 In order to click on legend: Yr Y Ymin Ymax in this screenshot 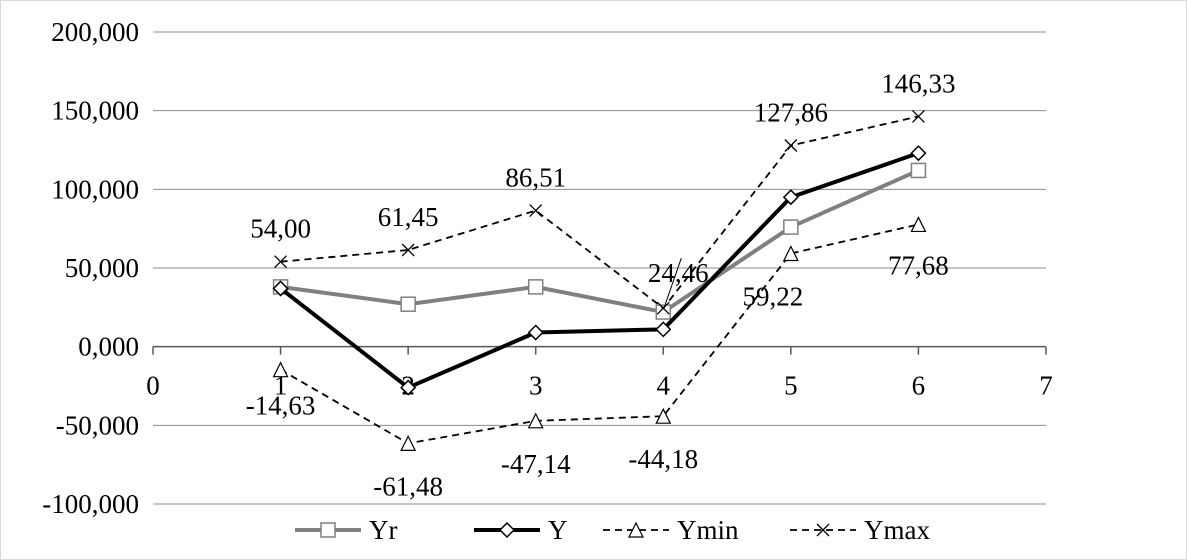, I will do `click(612, 530)`.